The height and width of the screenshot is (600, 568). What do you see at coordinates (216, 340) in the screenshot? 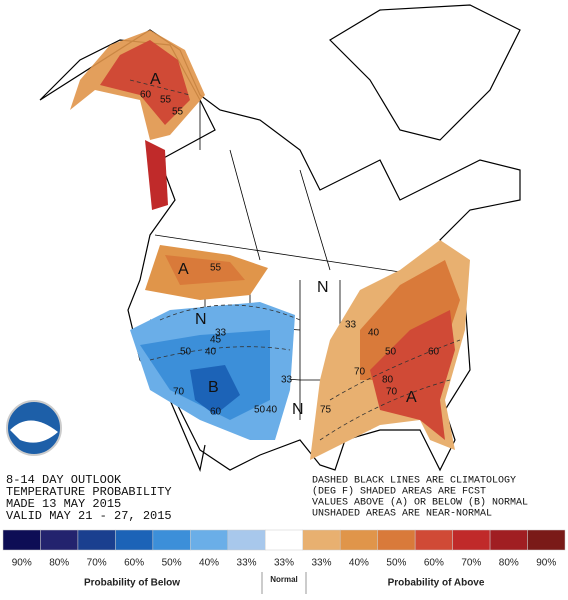
I see `map-label: 45` at bounding box center [216, 340].